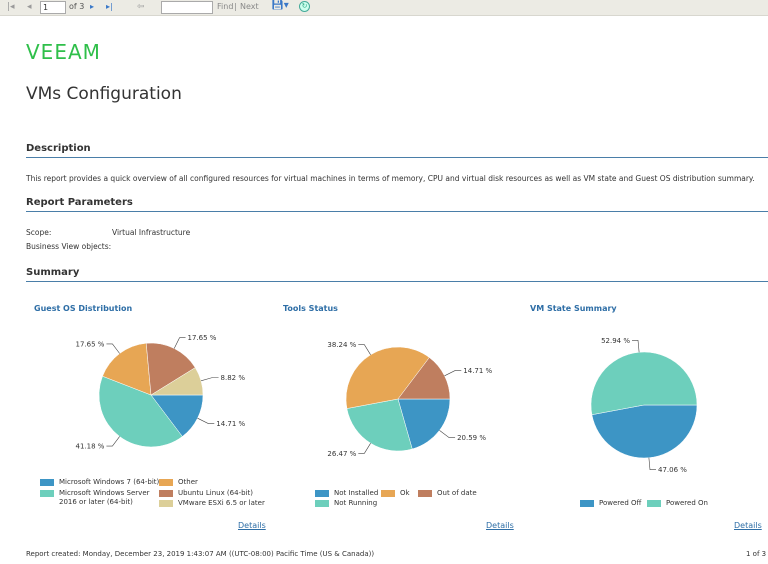 Image resolution: width=768 pixels, height=564 pixels. I want to click on find-link: Find, so click(225, 6).